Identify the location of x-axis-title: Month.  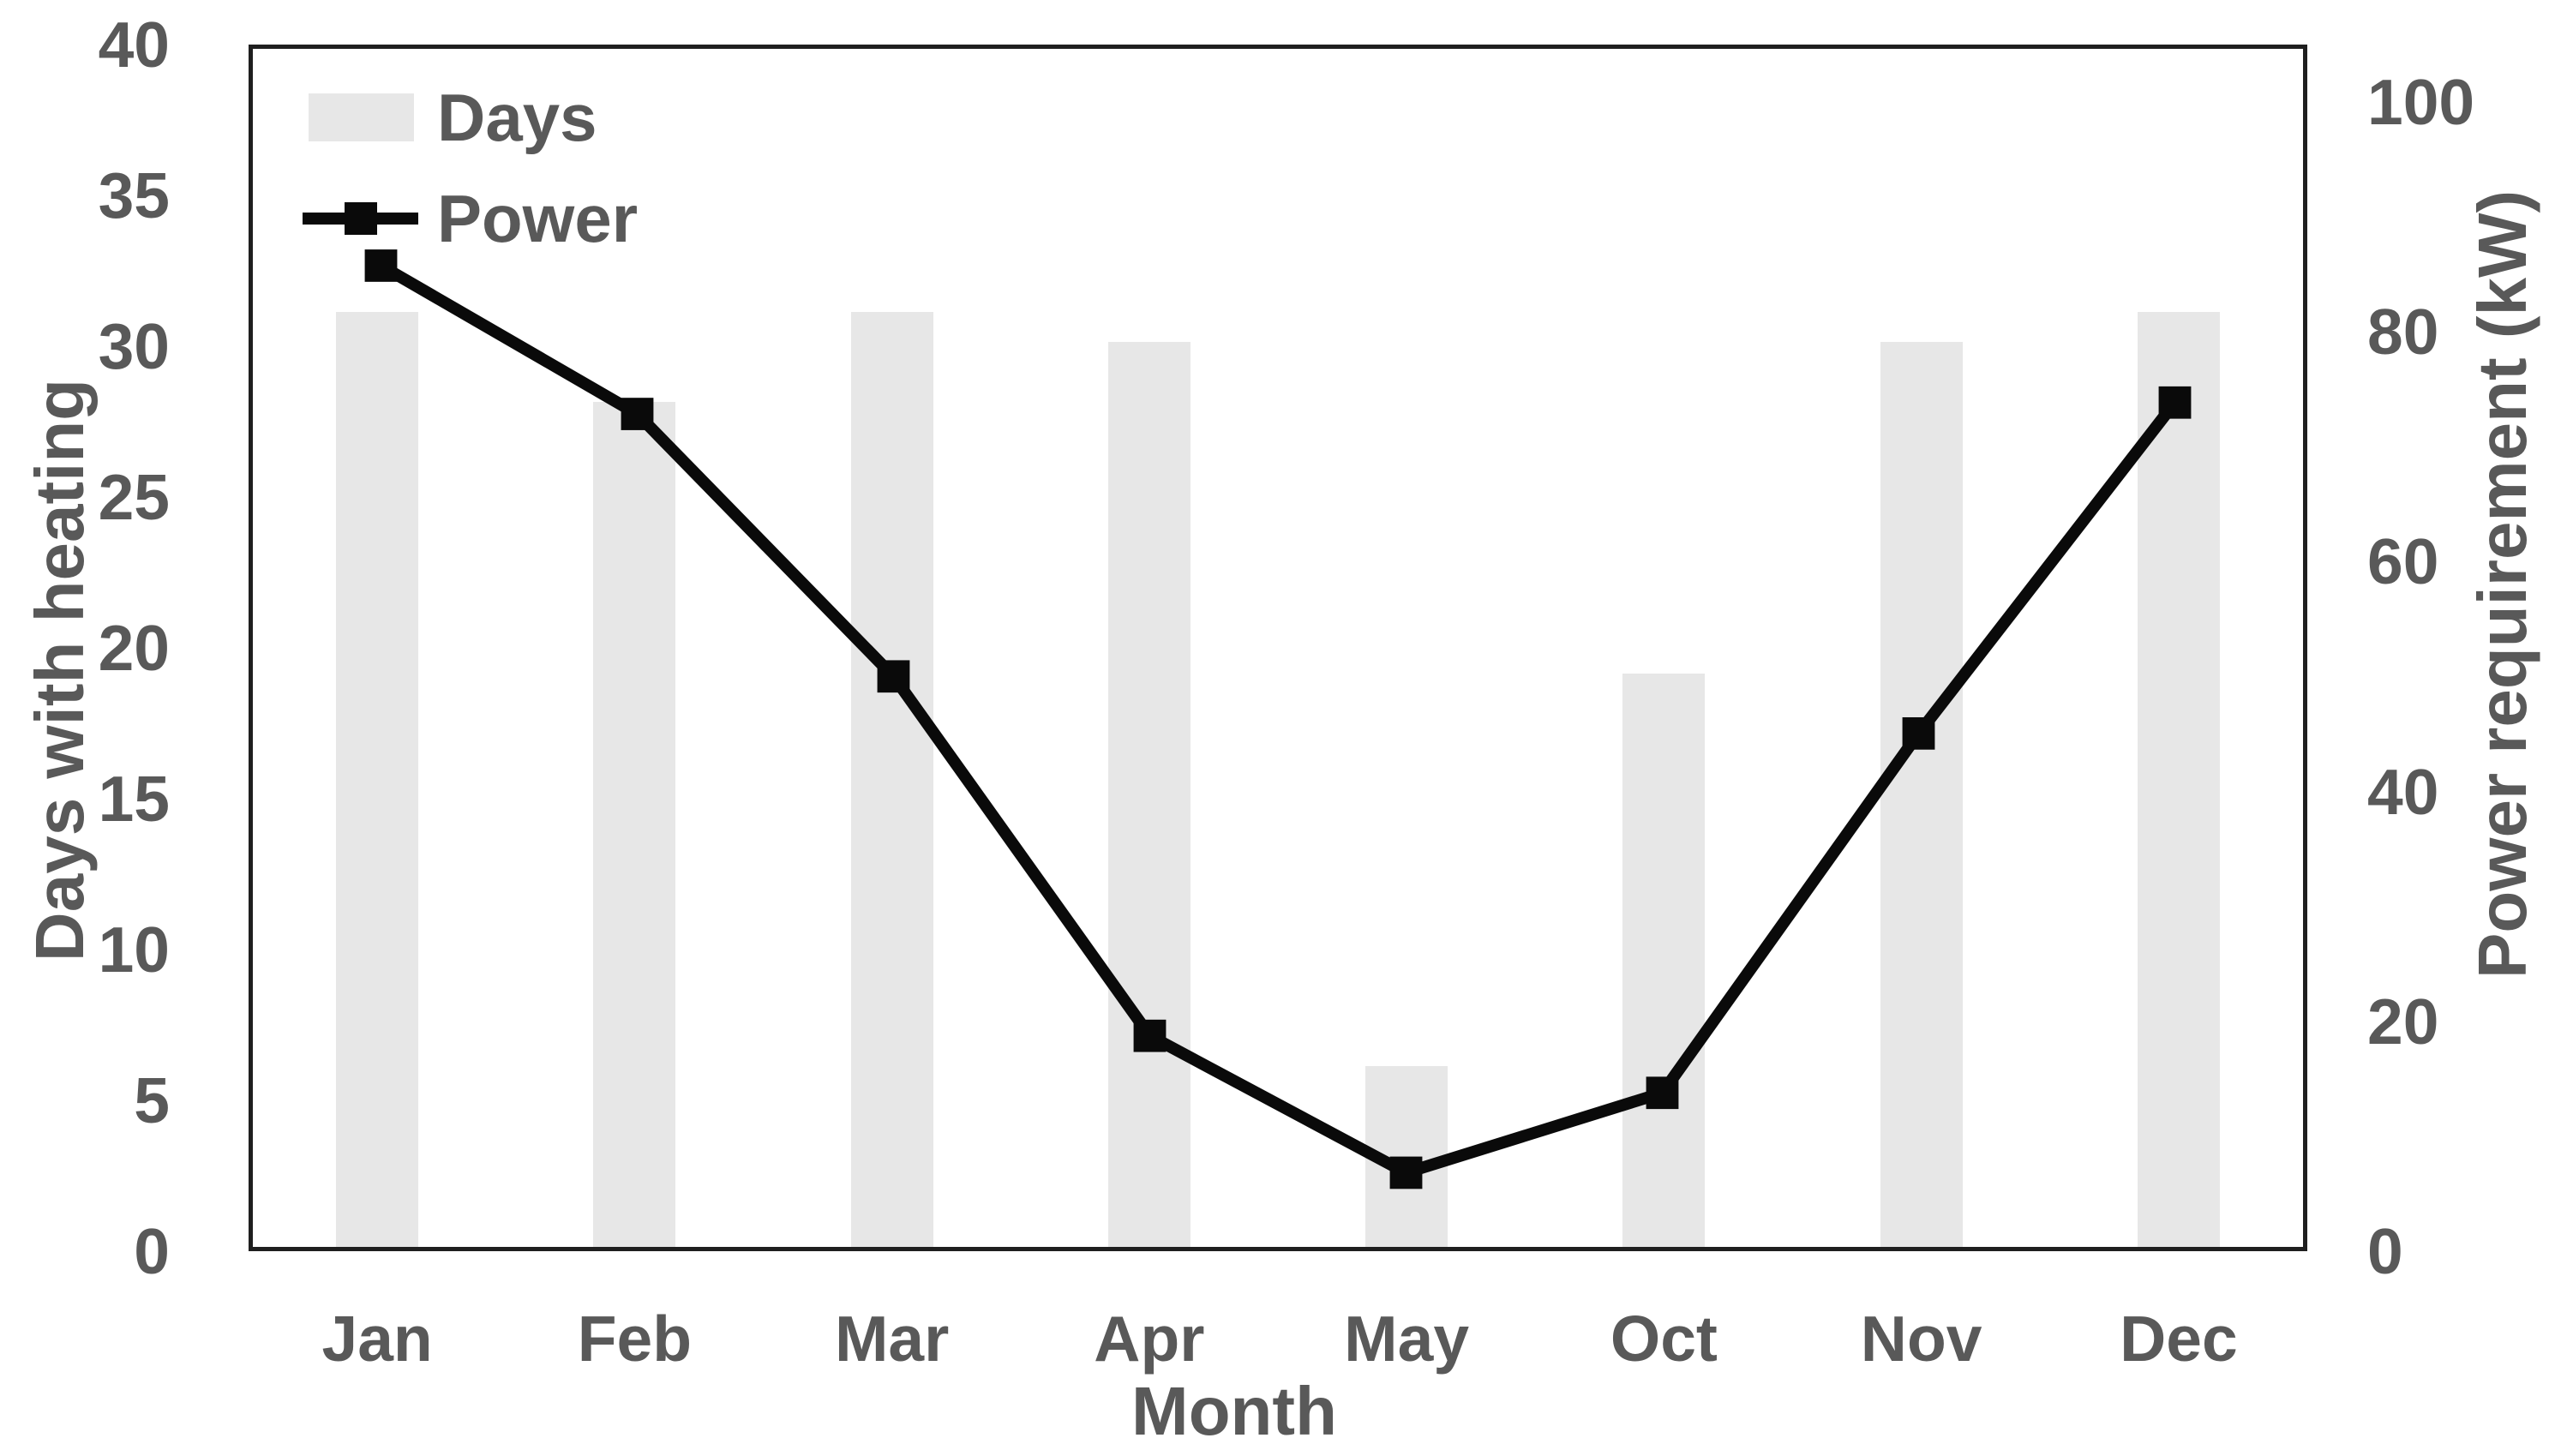
(1234, 1411).